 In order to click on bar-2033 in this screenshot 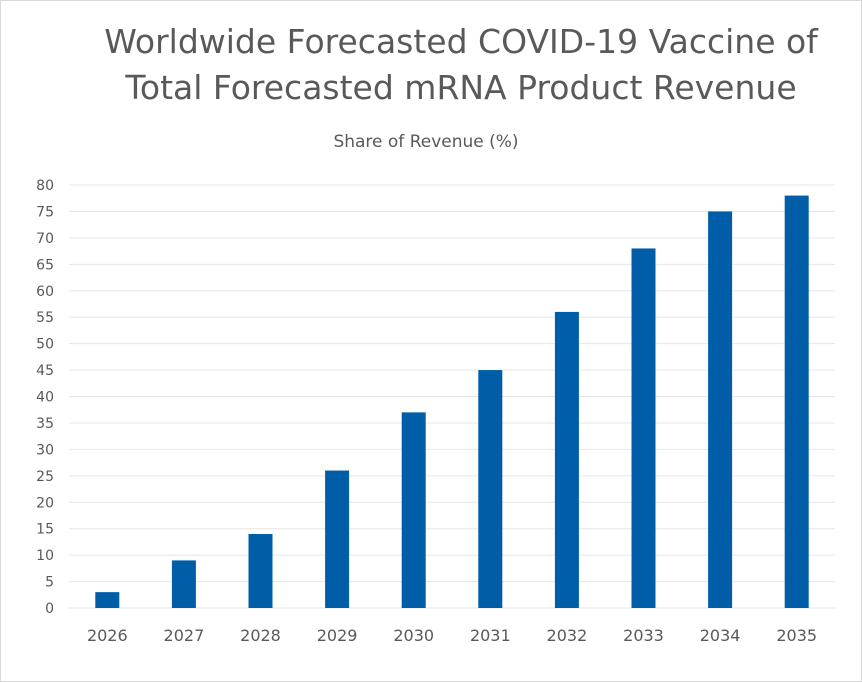, I will do `click(643, 428)`.